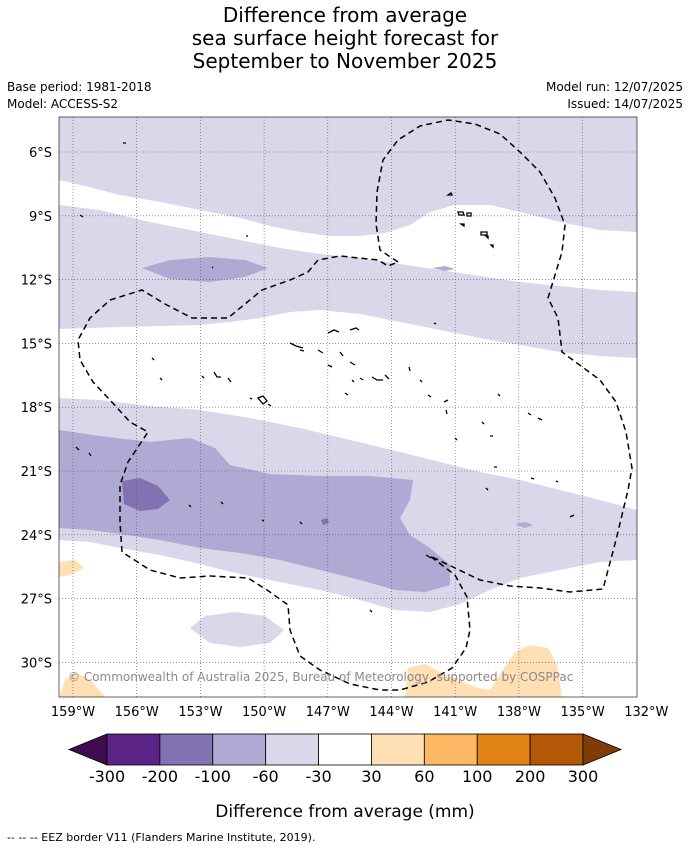 This screenshot has height=850, width=690. I want to click on title-line-1: Difference from average, so click(345, 15).